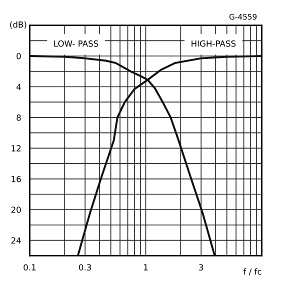 The height and width of the screenshot is (281, 283). I want to click on y-tick-label: 8, so click(18, 117).